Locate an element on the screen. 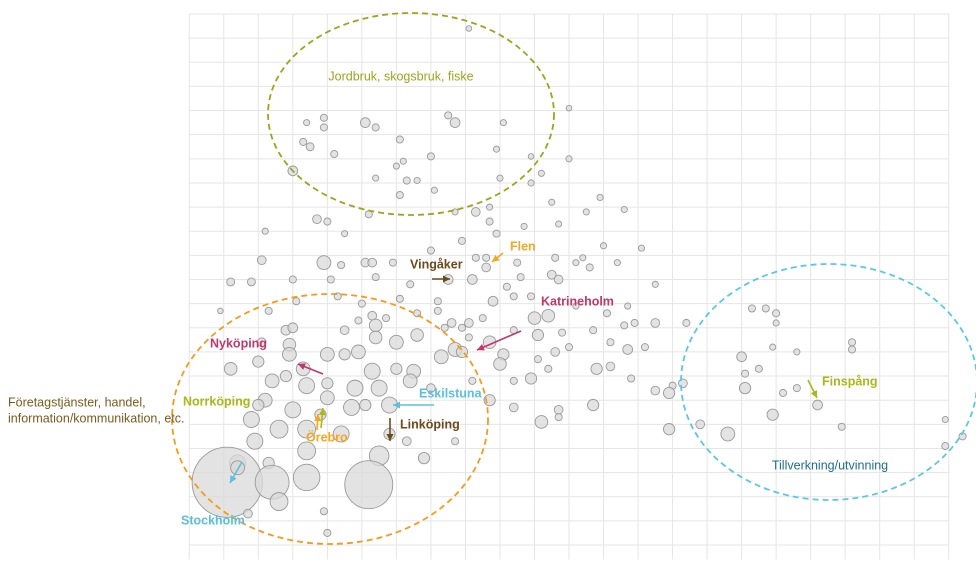 The width and height of the screenshot is (976, 561). group-ellipse is located at coordinates (330, 419).